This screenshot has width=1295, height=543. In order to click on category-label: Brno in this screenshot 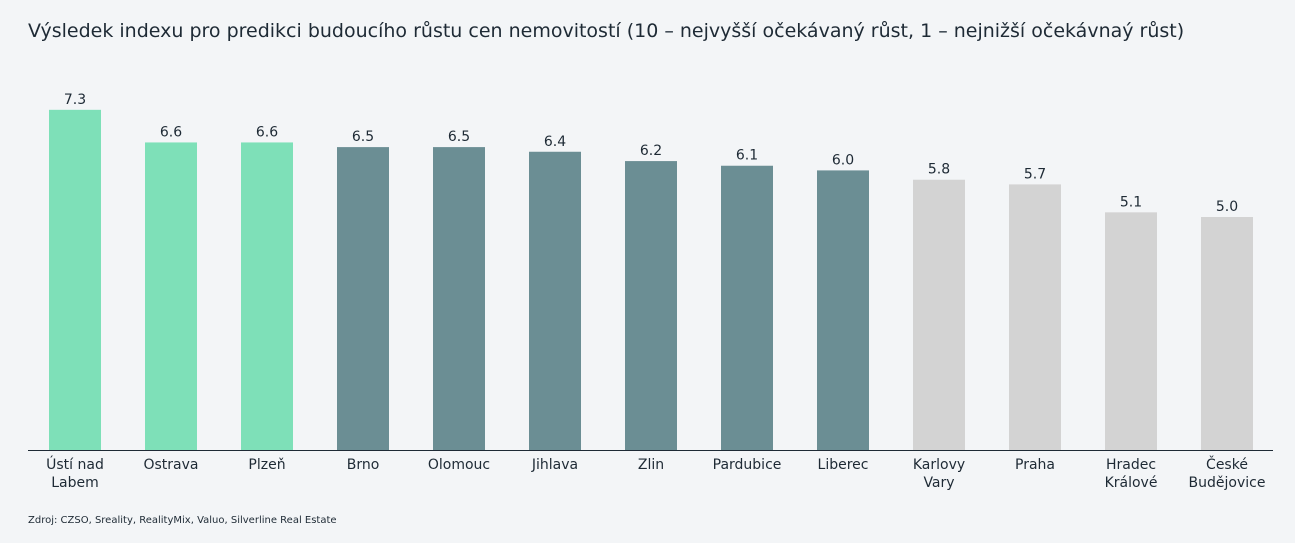, I will do `click(363, 465)`.